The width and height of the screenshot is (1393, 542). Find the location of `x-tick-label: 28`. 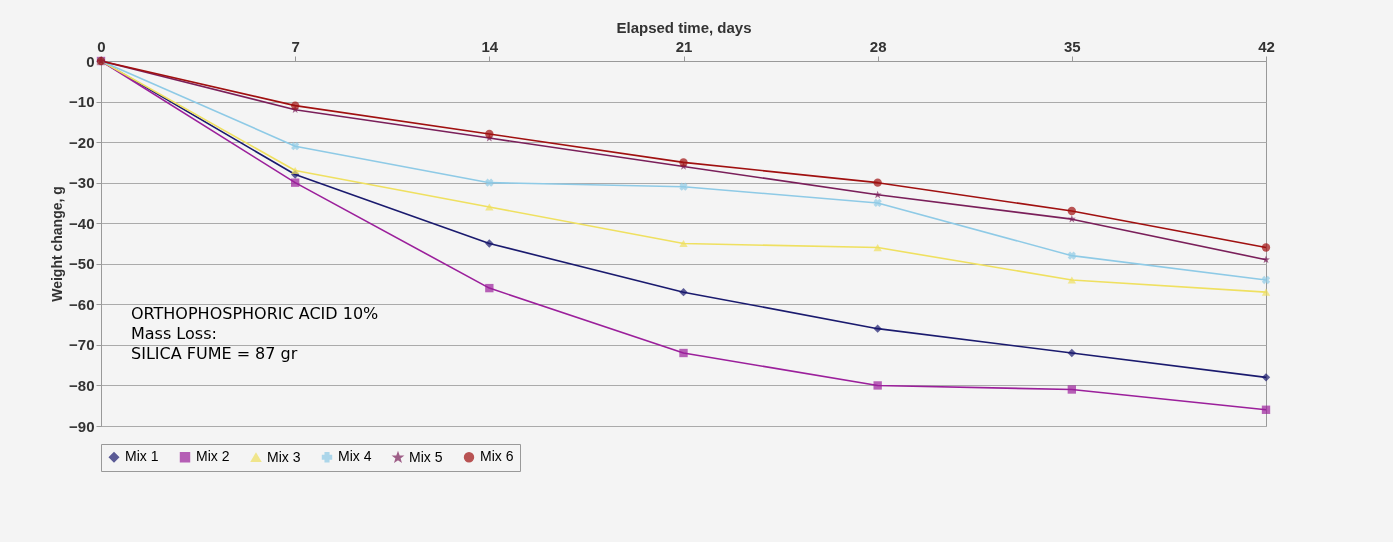

x-tick-label: 28 is located at coordinates (878, 46).